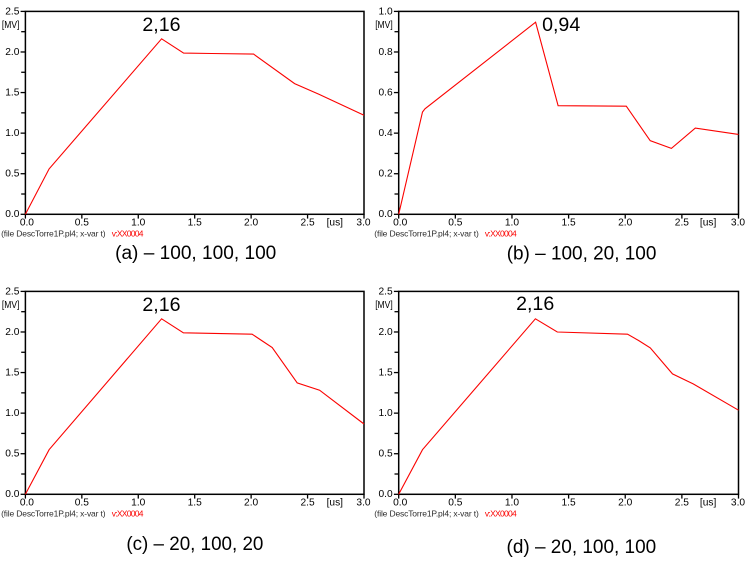 The image size is (747, 574). What do you see at coordinates (386, 52) in the screenshot?
I see `svg-text: 0.8` at bounding box center [386, 52].